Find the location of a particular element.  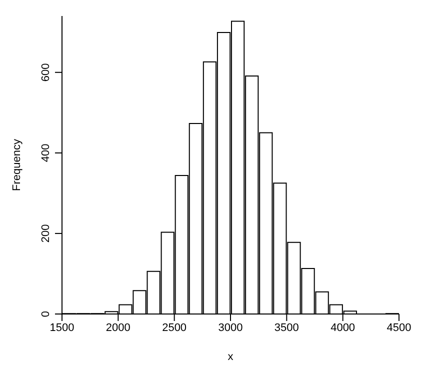

x-axis-title: x is located at coordinates (231, 357).